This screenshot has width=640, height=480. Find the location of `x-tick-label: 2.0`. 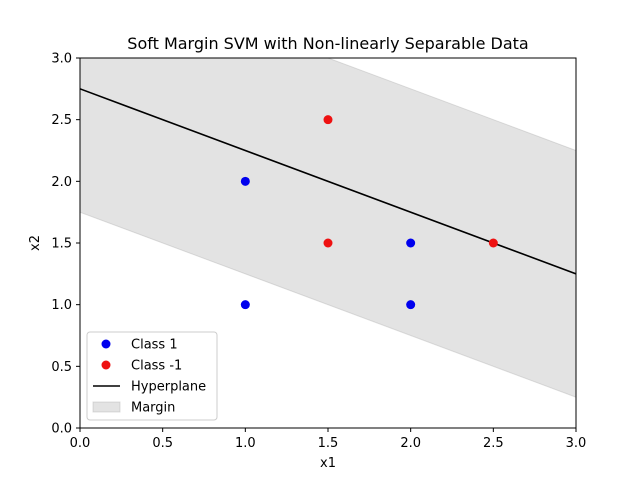

x-tick-label: 2.0 is located at coordinates (410, 443).